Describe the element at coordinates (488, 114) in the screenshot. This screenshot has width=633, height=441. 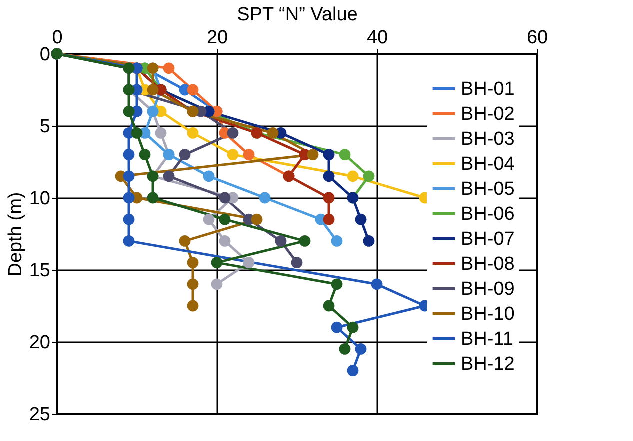
I see `legend-label: BH-02` at that location.